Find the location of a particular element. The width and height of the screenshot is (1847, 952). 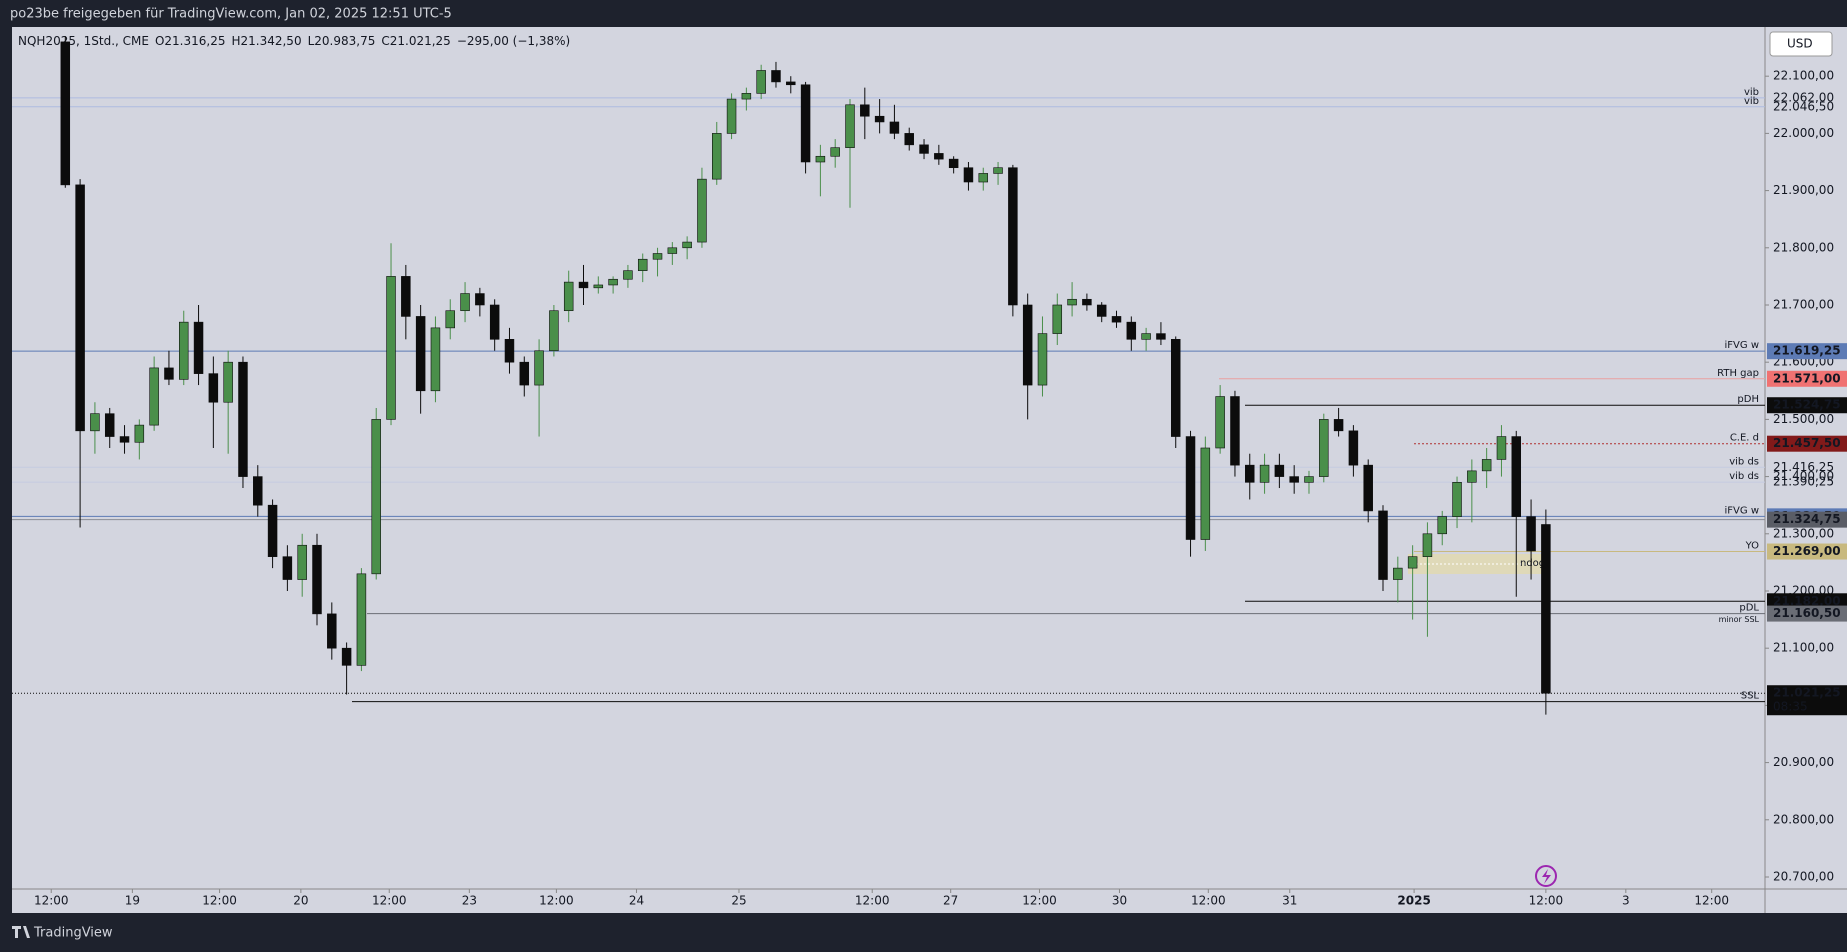

level-note: minor SSL is located at coordinates (1739, 619).